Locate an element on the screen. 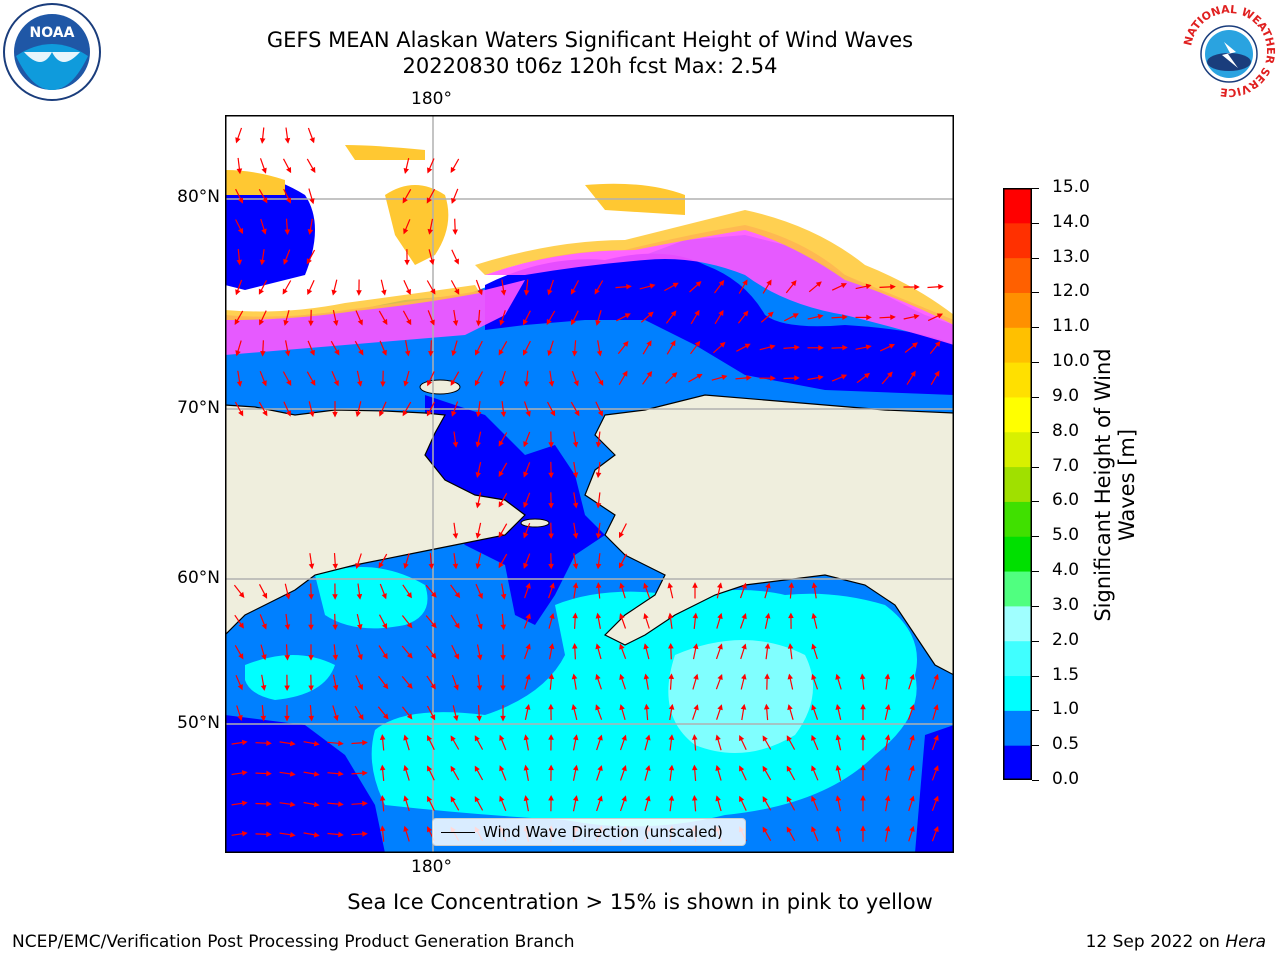  colorbar-tick-label: 3.0 is located at coordinates (1066, 604).